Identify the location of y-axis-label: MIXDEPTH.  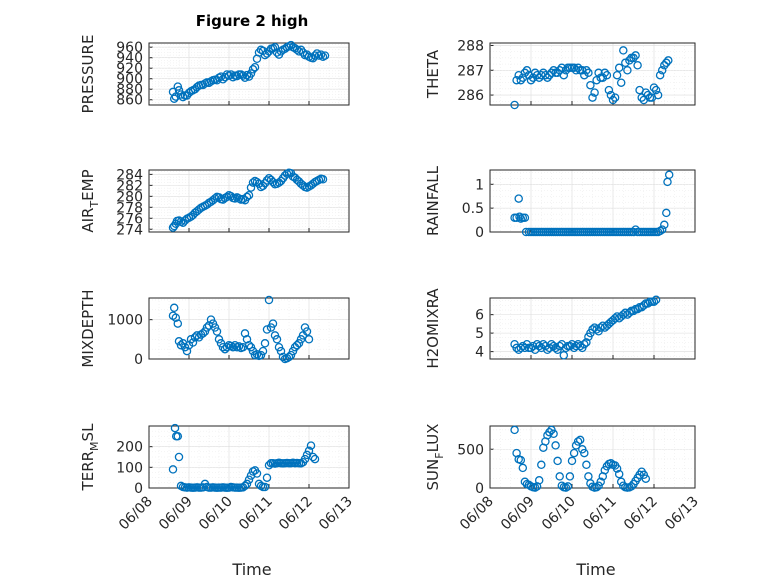
(88, 328).